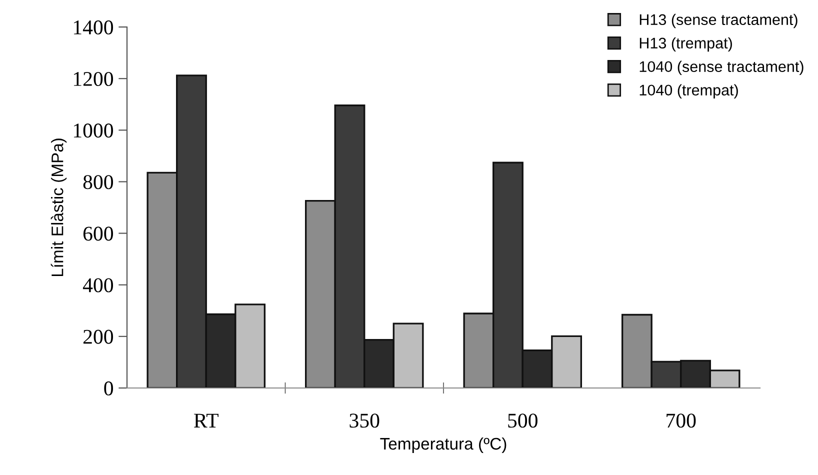 This screenshot has width=818, height=475. What do you see at coordinates (686, 44) in the screenshot?
I see `legend-label: H13 (trempat)` at bounding box center [686, 44].